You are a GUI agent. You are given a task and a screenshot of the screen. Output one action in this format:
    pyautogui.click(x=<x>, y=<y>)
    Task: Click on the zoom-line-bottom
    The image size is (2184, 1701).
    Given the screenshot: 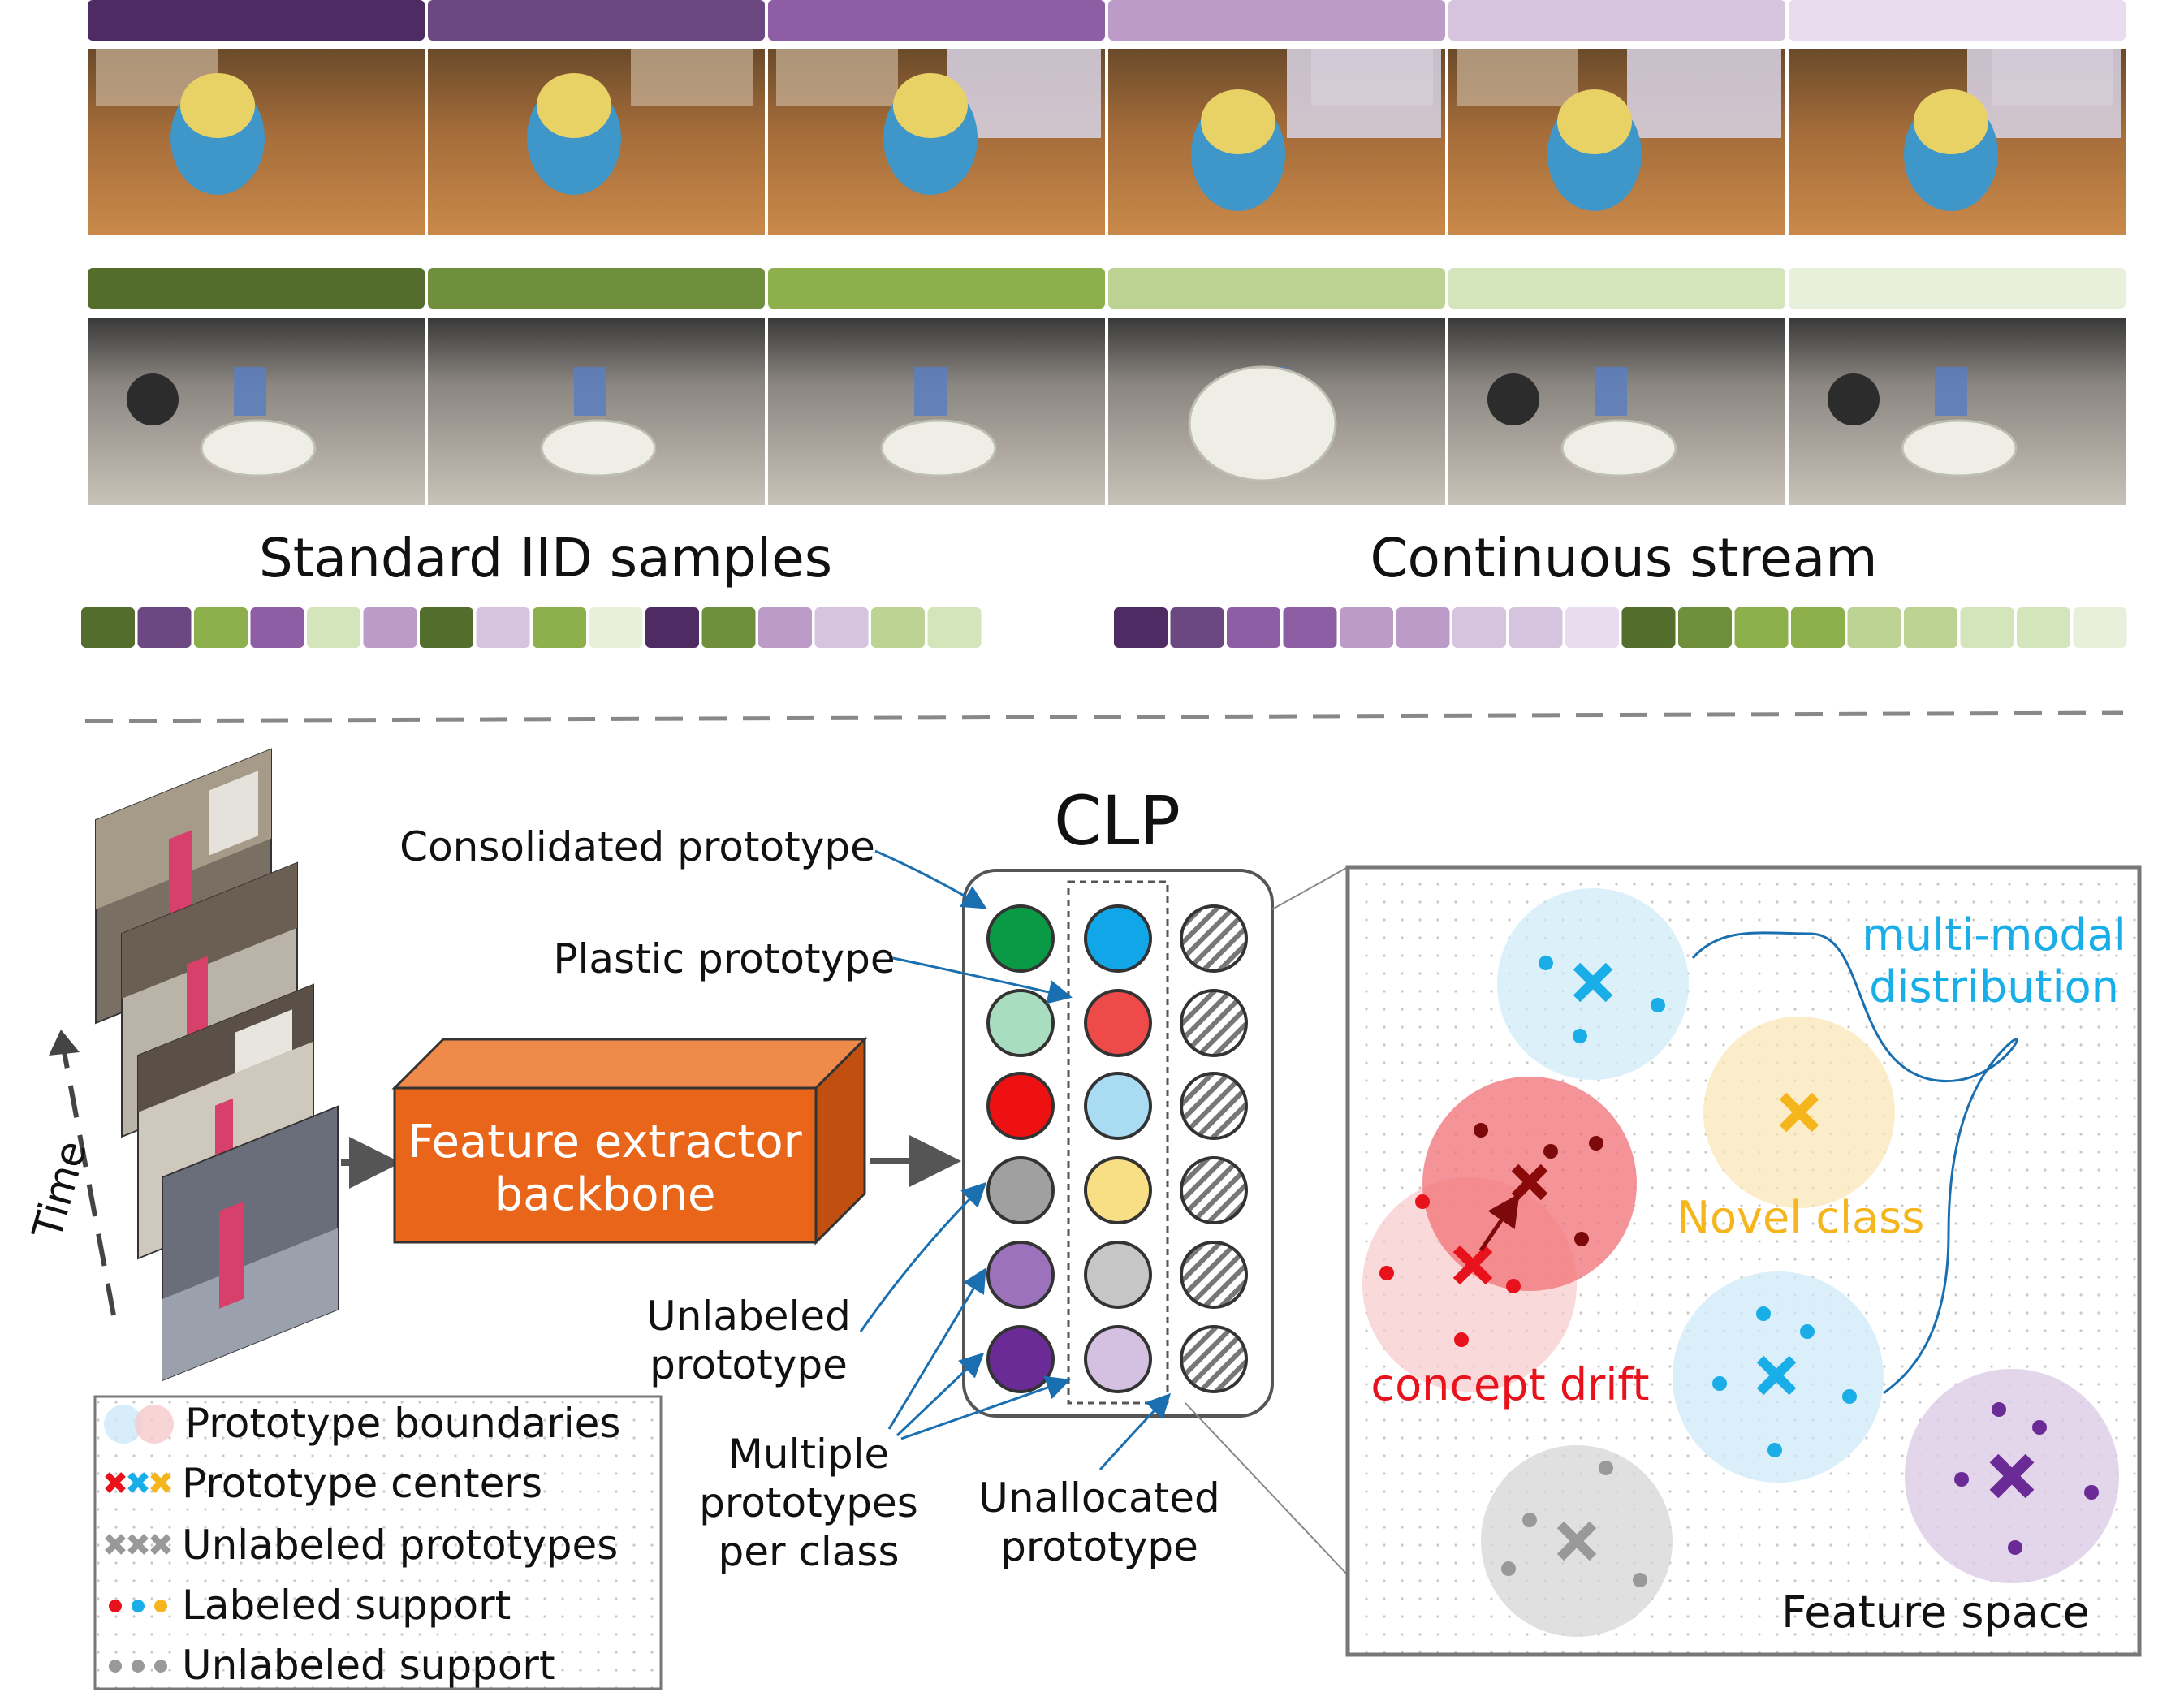 What is the action you would take?
    pyautogui.click(x=1267, y=1489)
    